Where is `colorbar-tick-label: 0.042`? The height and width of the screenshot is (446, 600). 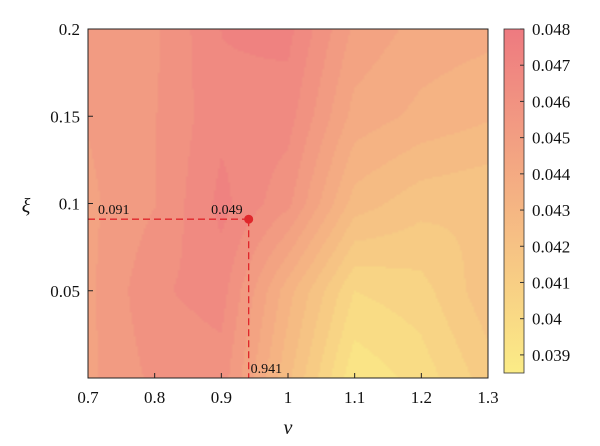 colorbar-tick-label: 0.042 is located at coordinates (551, 246).